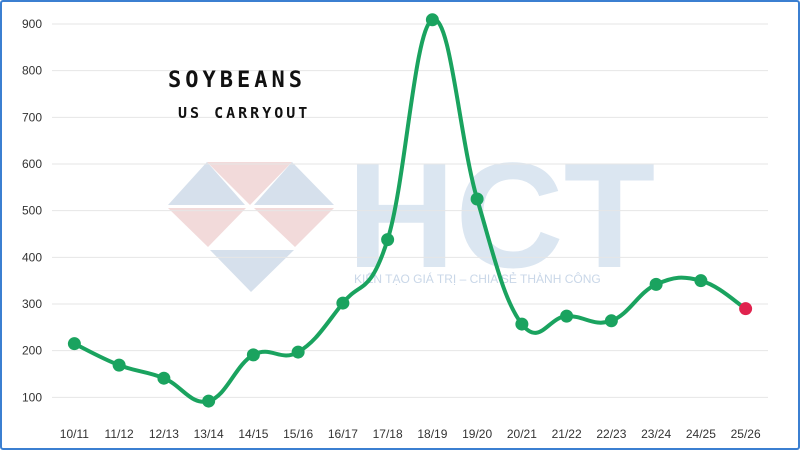  I want to click on x-tick-label: 12/13, so click(164, 434).